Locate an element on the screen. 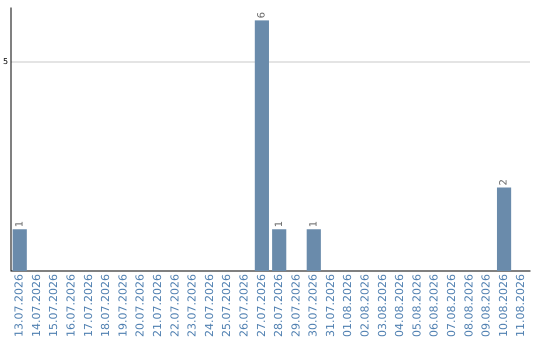 The height and width of the screenshot is (340, 540). x-tick-label: 25.07.2026 is located at coordinates (227, 306).